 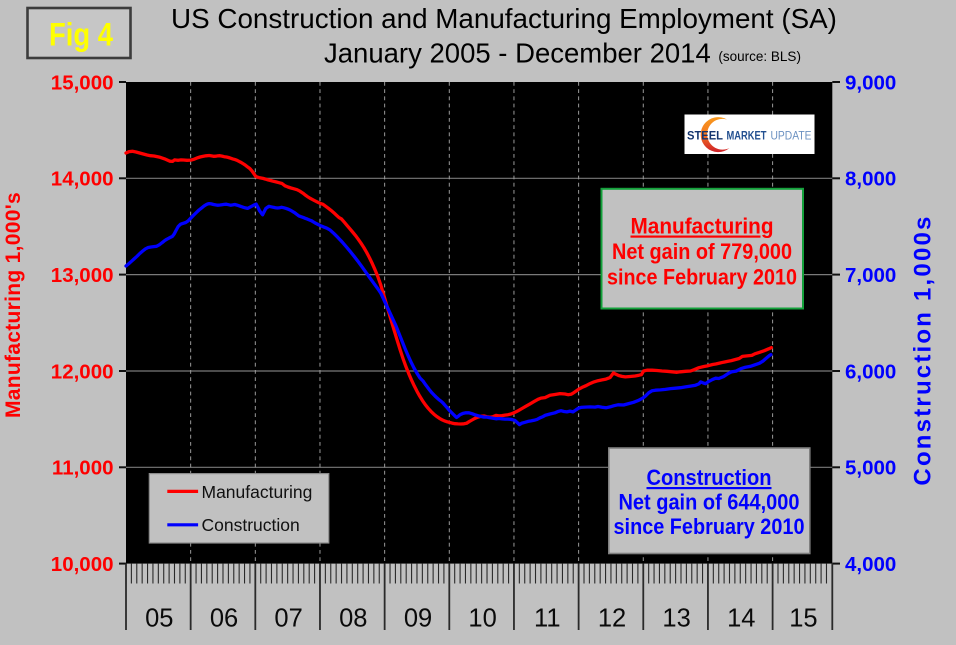 What do you see at coordinates (923, 349) in the screenshot?
I see `svg-text: Construction 1,000s` at bounding box center [923, 349].